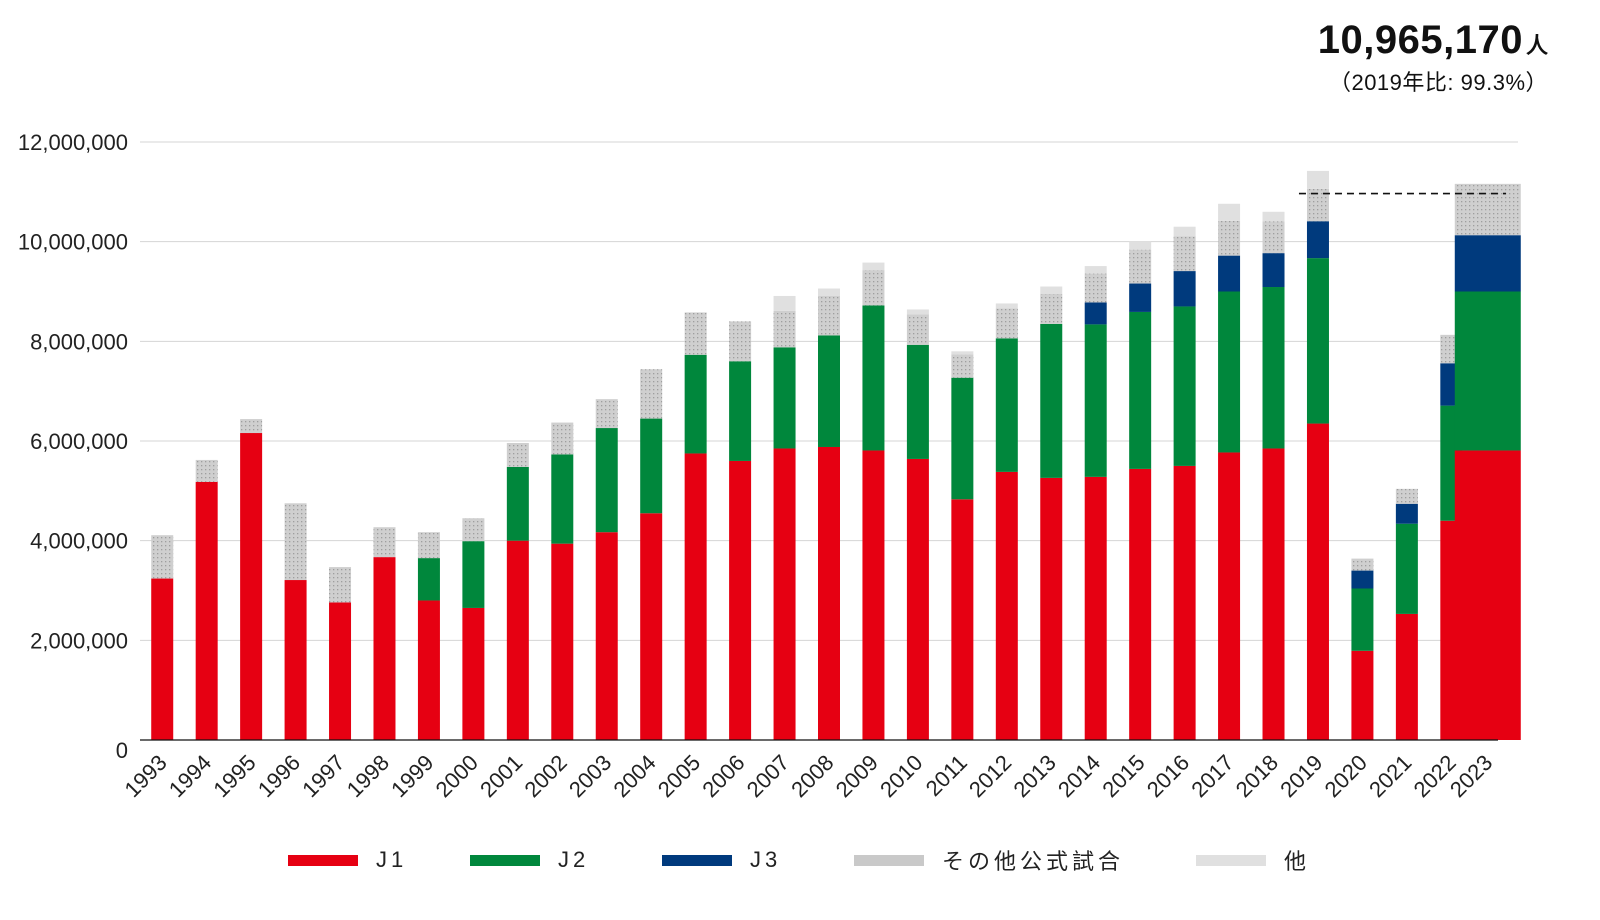  Describe the element at coordinates (79, 640) in the screenshot. I see `y-tick-label: 2,000,000` at that location.